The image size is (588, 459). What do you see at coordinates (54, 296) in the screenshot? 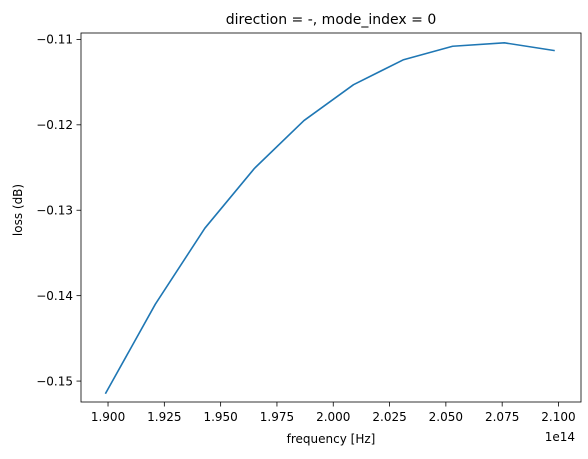
I see `y-tick-label: −0.14` at bounding box center [54, 296].